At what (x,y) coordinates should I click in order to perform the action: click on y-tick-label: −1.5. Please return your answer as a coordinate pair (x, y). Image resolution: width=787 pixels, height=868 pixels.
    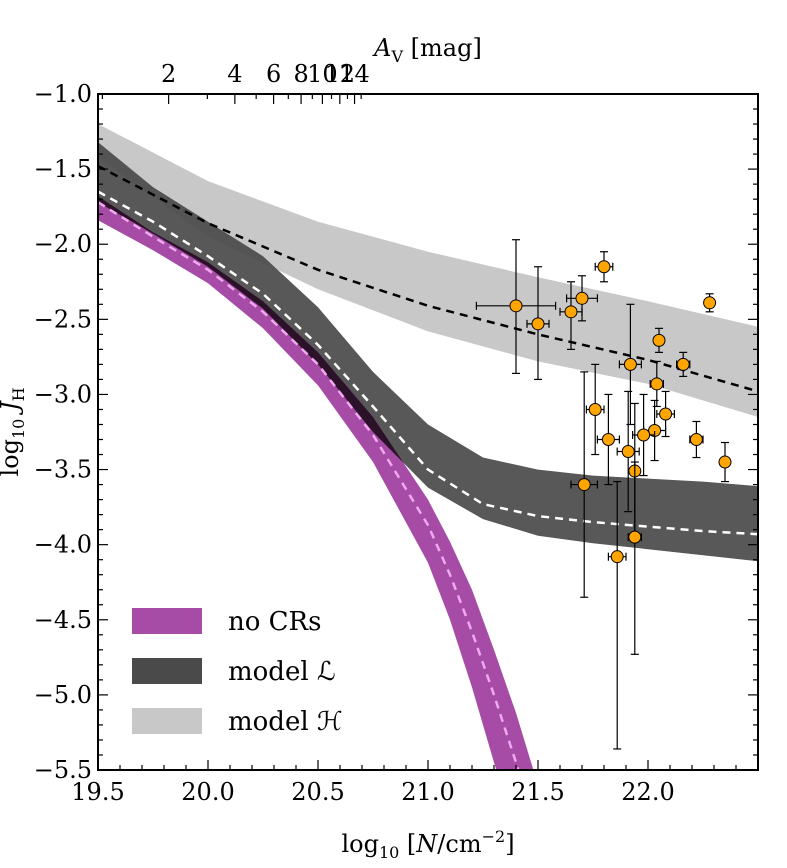
    Looking at the image, I should click on (63, 169).